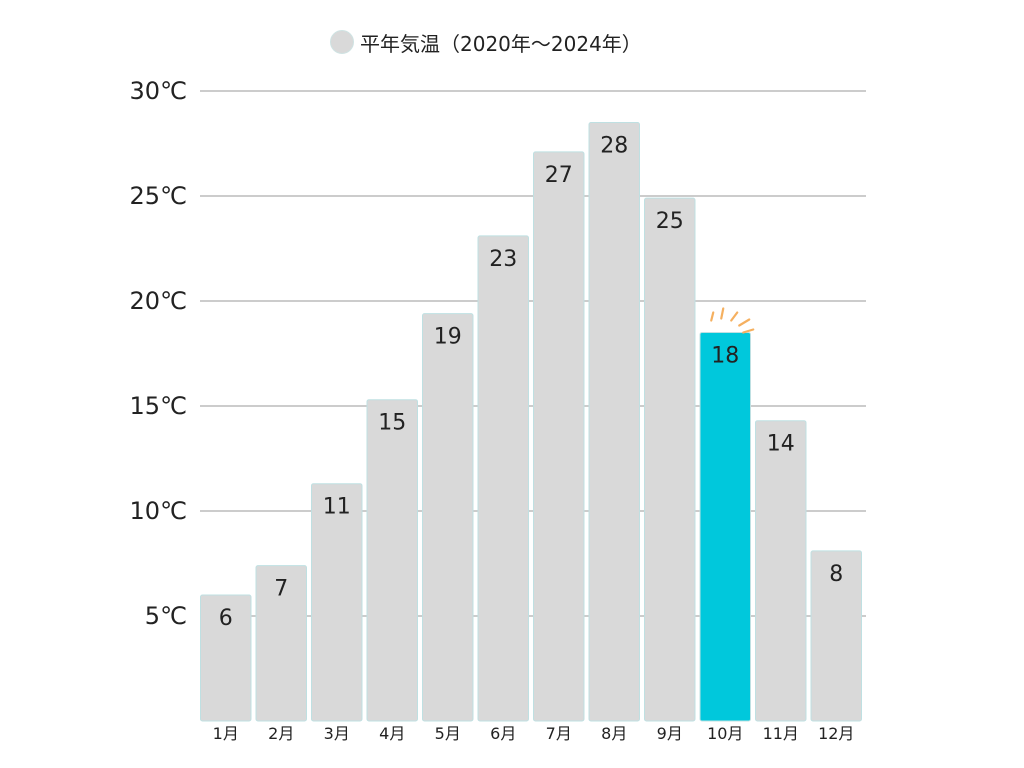 This screenshot has height=768, width=1024. Describe the element at coordinates (781, 733) in the screenshot. I see `x-tick-label: 11月` at that location.